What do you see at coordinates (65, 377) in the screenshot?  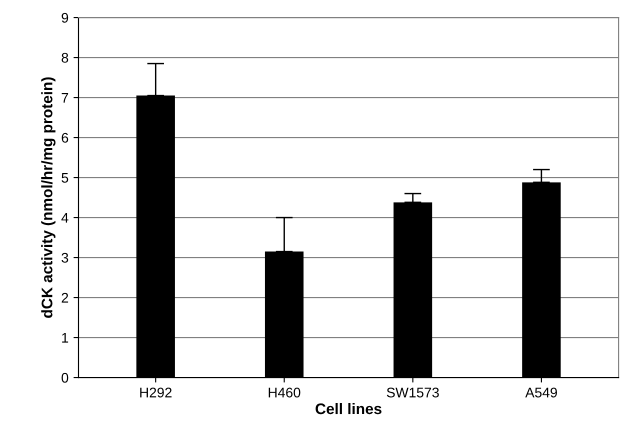 I see `y-tick-label: 0` at bounding box center [65, 377].